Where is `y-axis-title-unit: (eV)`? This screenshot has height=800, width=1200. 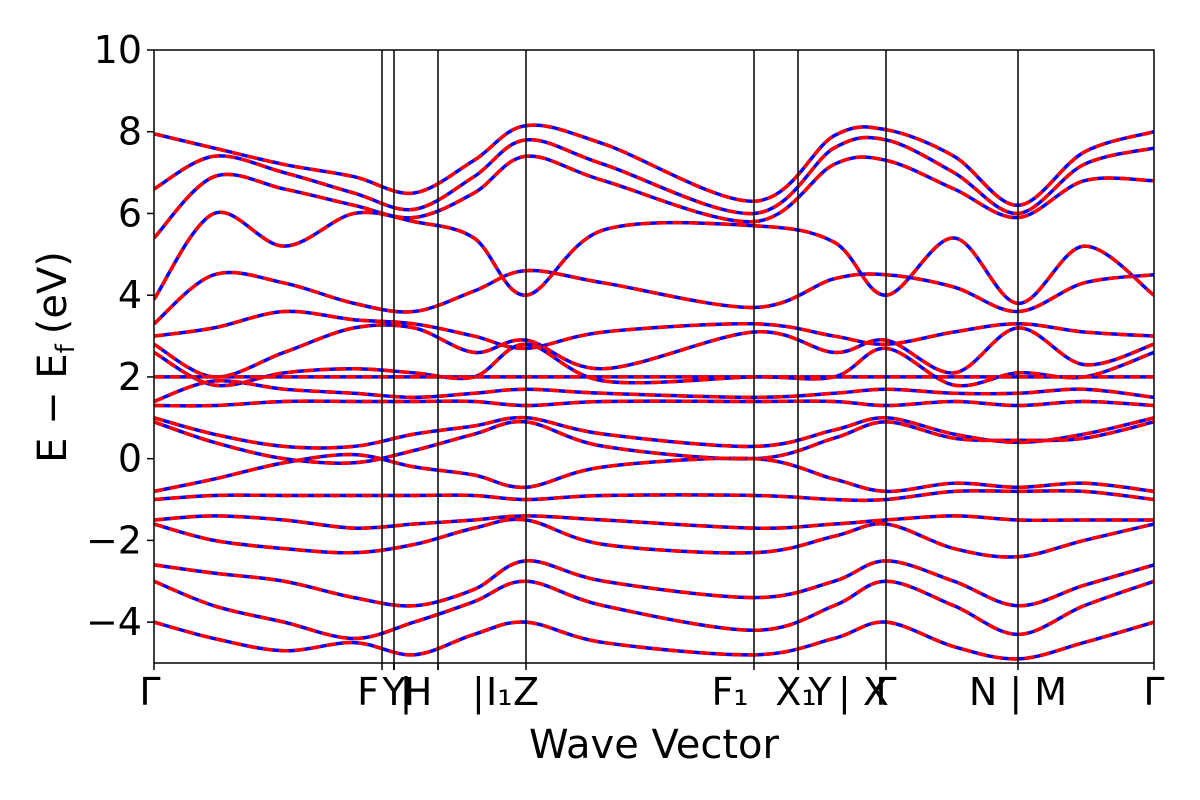 y-axis-title-unit: (eV) is located at coordinates (53, 292).